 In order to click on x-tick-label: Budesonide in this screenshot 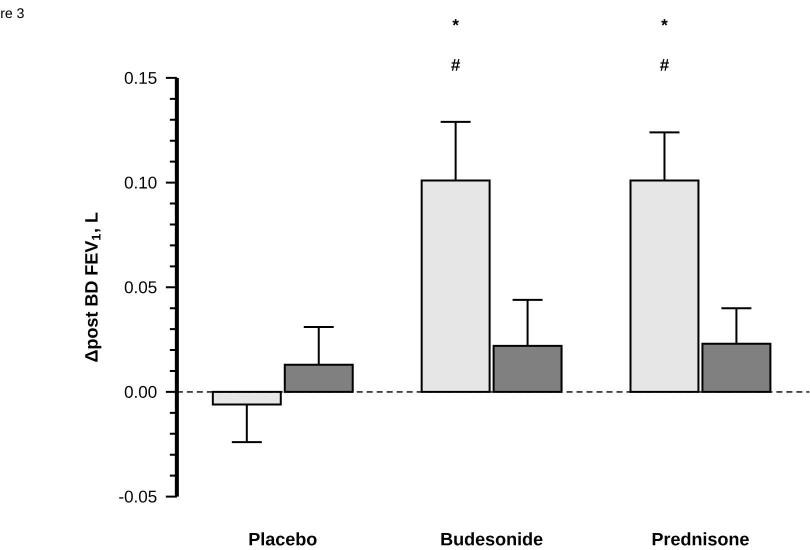, I will do `click(491, 539)`.